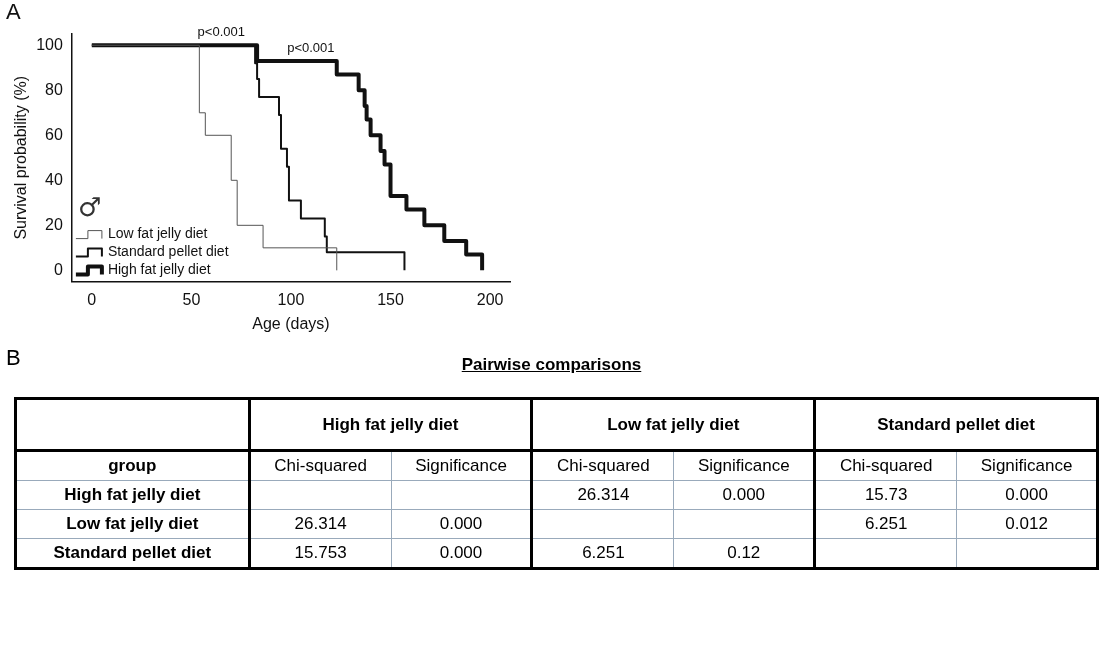  What do you see at coordinates (885, 495) in the screenshot?
I see `text: 15.73` at bounding box center [885, 495].